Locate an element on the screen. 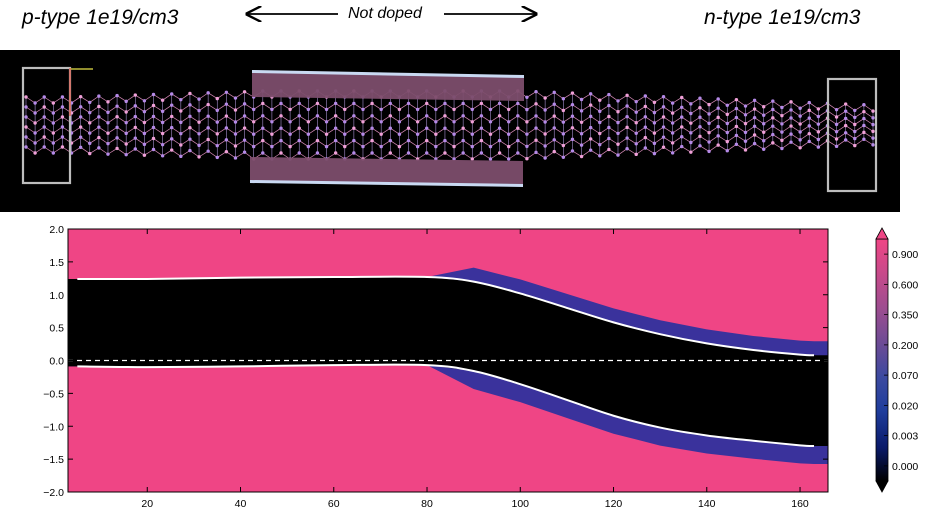 Image resolution: width=944 pixels, height=527 pixels. colorbar: 0.900 0.600 0.350 0.200 0.070 0.020 0.003 0.000 is located at coordinates (896, 360).